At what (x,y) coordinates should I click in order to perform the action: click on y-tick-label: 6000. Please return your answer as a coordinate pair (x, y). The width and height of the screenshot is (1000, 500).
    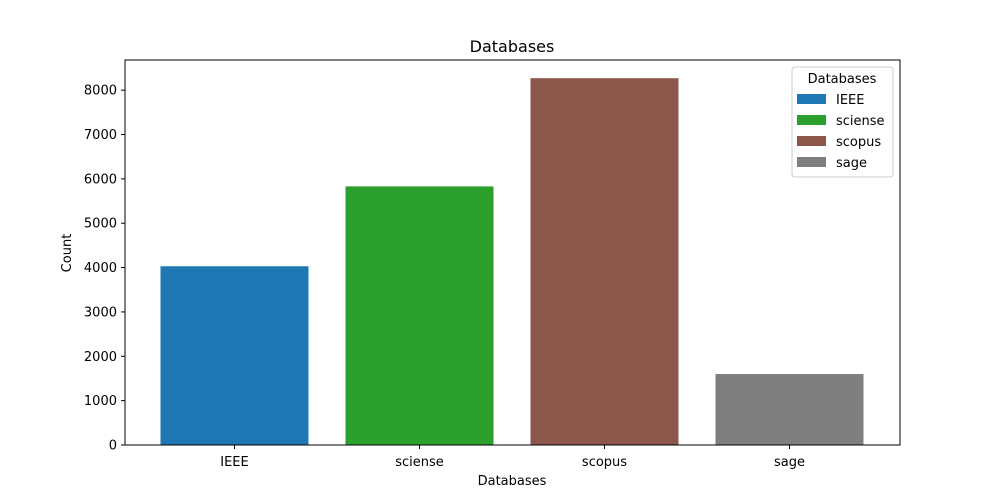
    Looking at the image, I should click on (100, 179).